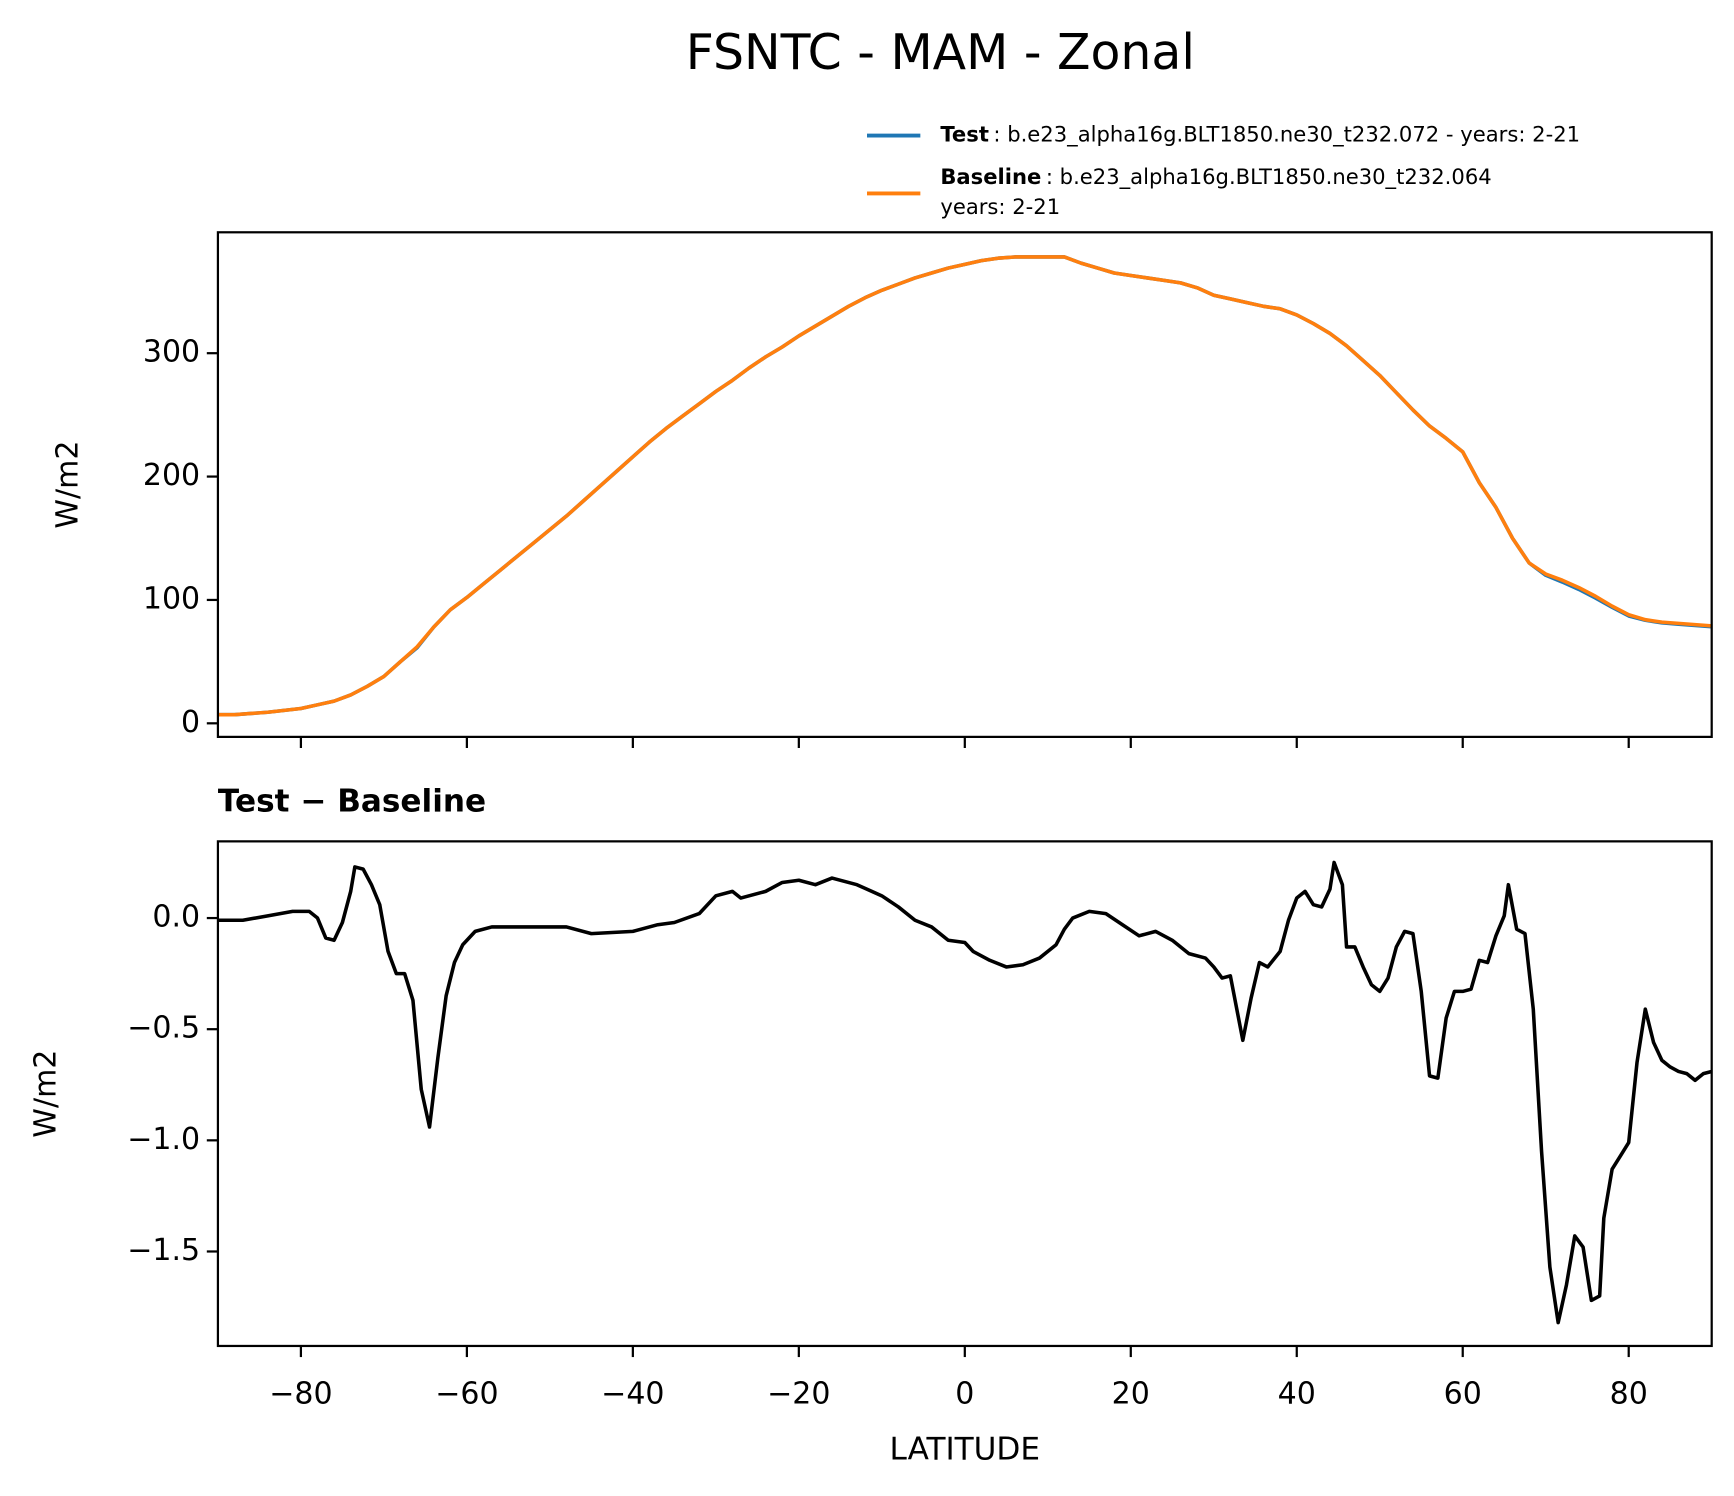 The image size is (1734, 1496). Describe the element at coordinates (171, 475) in the screenshot. I see `y-tick-label: 200` at that location.